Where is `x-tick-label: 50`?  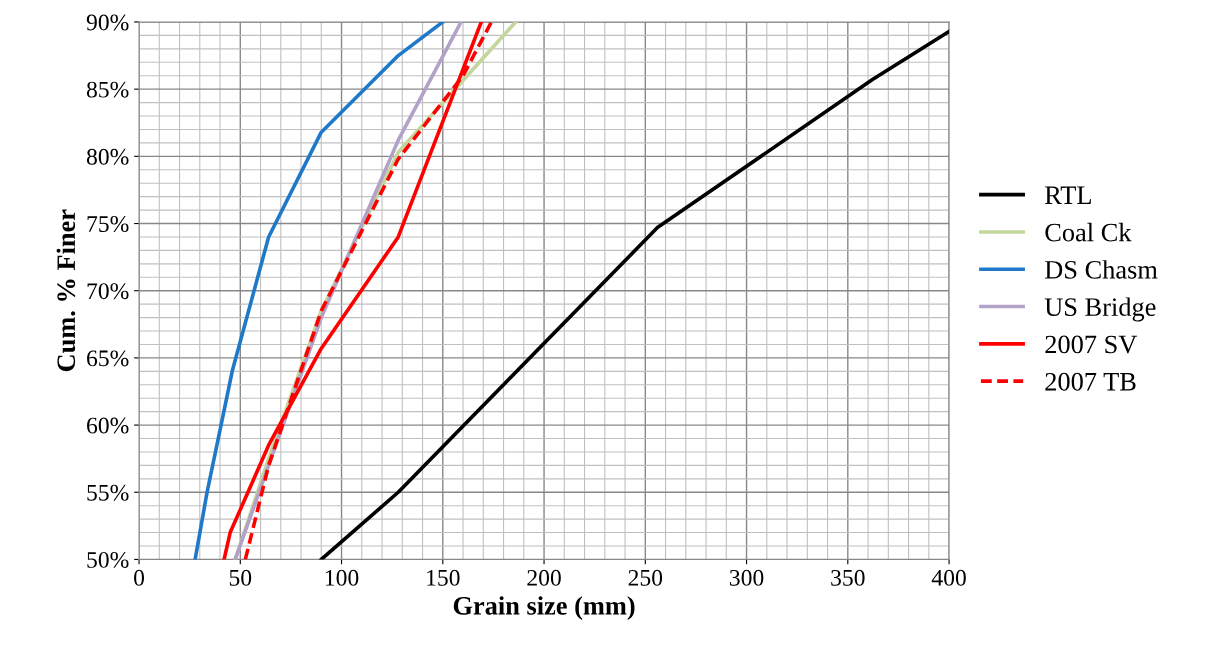 x-tick-label: 50 is located at coordinates (240, 577).